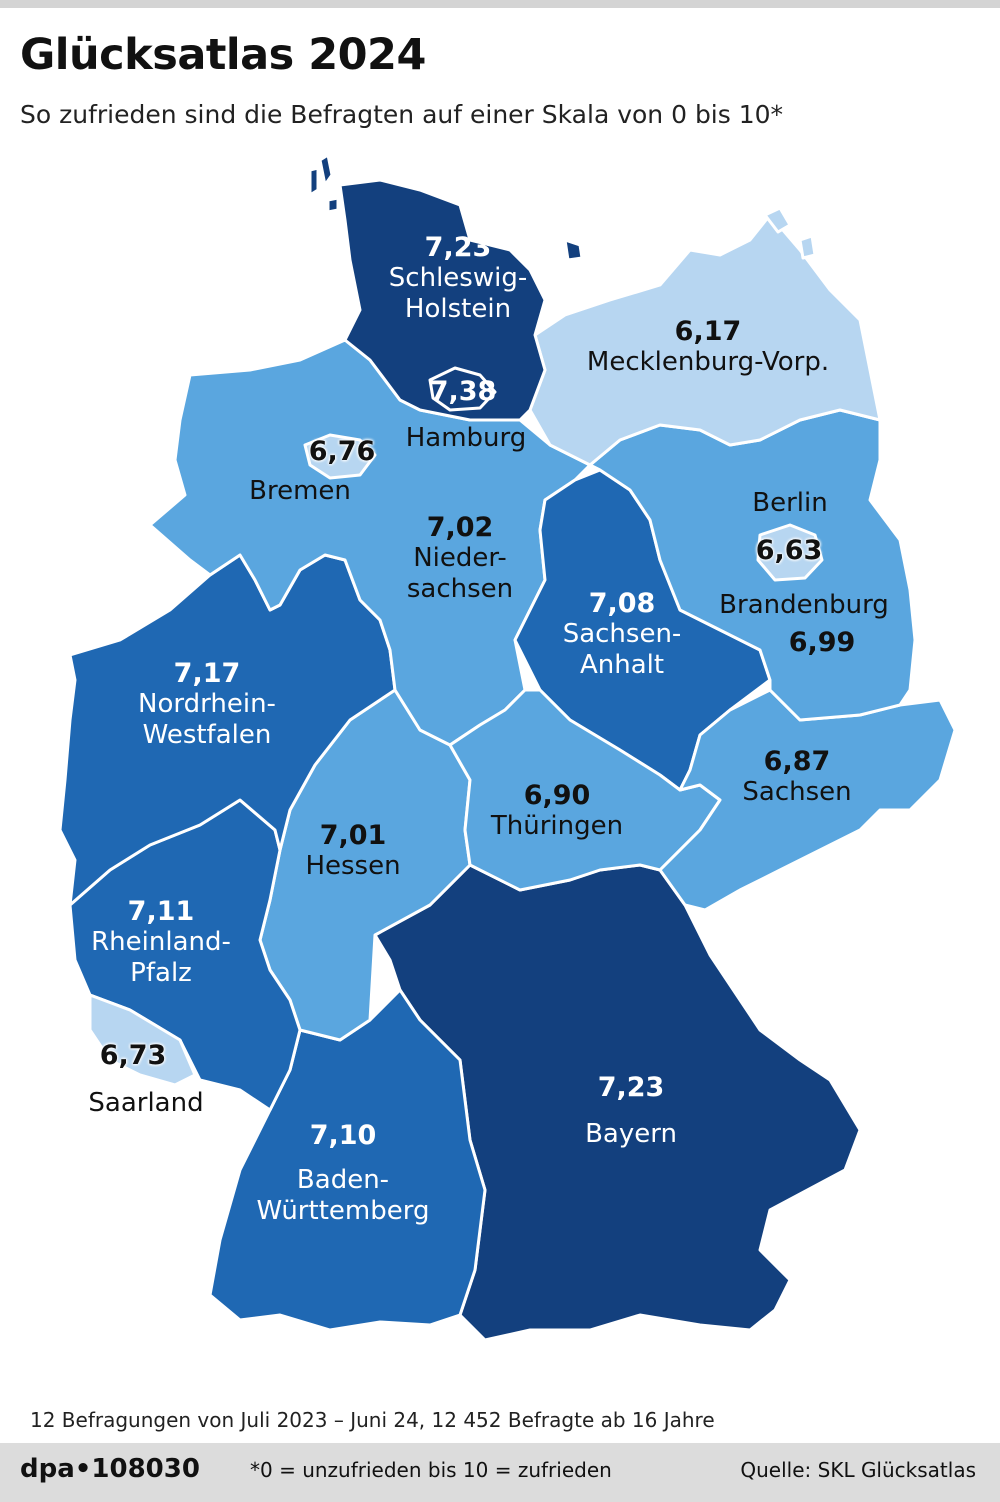 The height and width of the screenshot is (1502, 1000). What do you see at coordinates (446, 207) in the screenshot?
I see `region-islands-north` at bounding box center [446, 207].